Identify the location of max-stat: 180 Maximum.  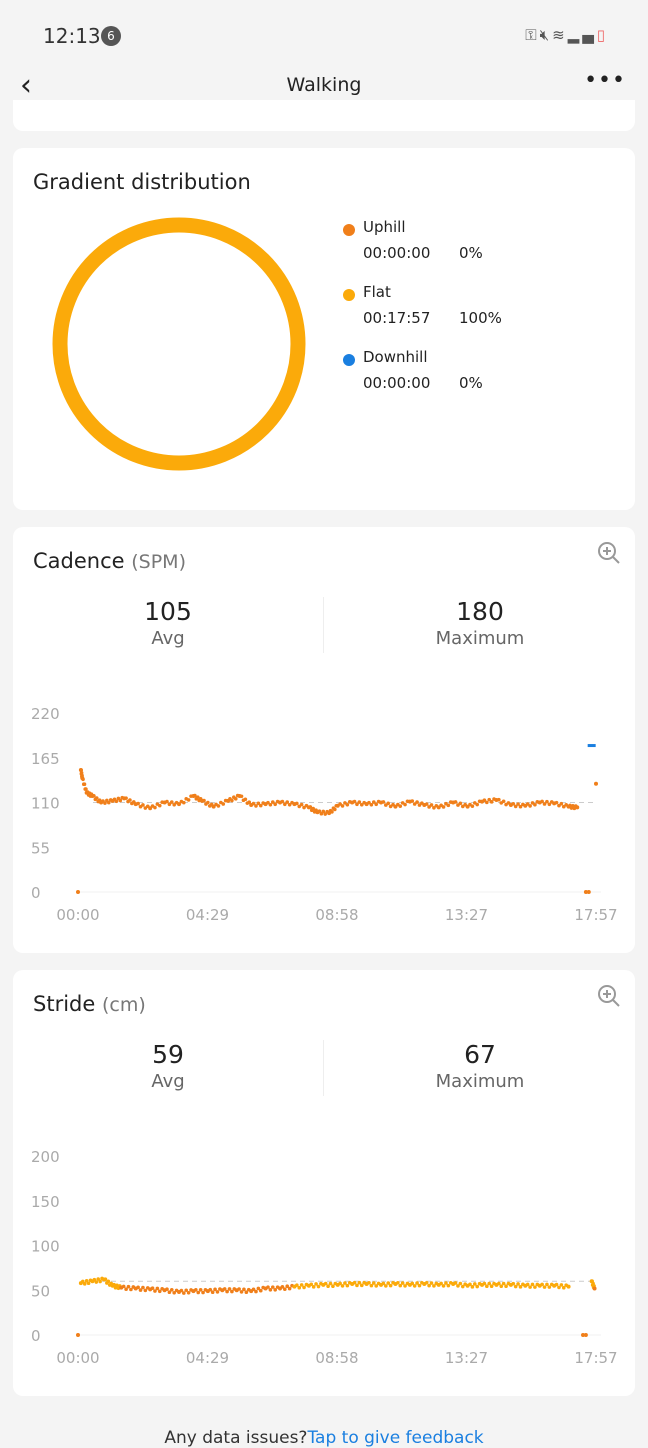
(480, 623).